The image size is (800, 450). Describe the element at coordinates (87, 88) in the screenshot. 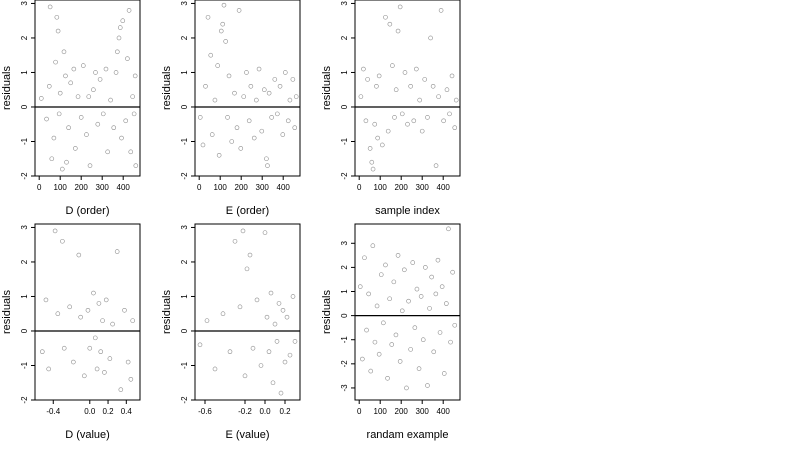

I see `plot-frame` at that location.